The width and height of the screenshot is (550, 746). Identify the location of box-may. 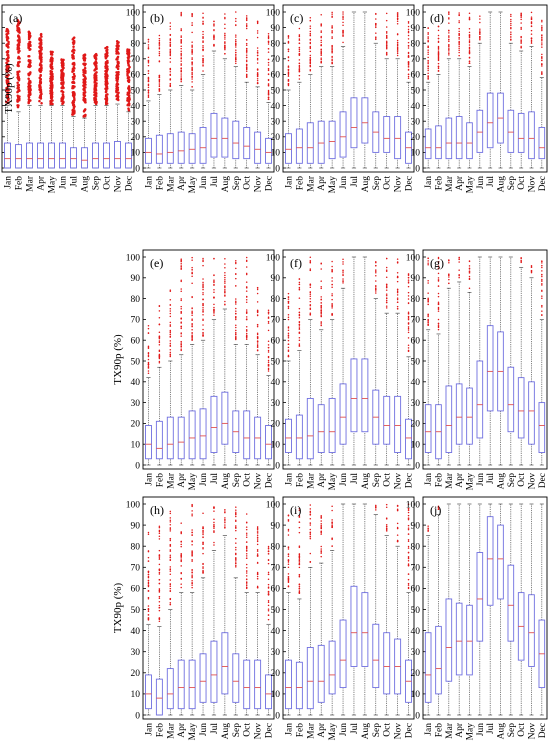
(332, 363).